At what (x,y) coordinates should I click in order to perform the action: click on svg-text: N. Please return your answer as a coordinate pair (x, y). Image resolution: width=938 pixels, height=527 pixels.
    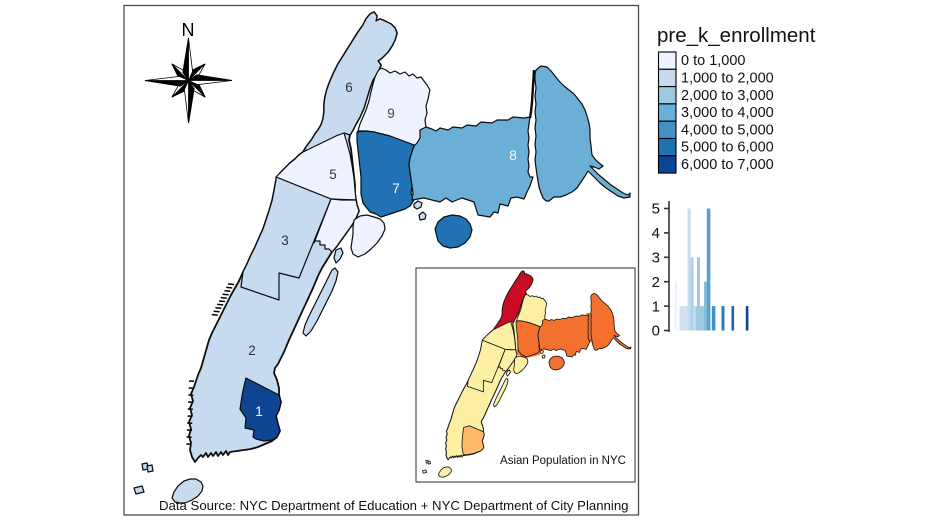
    Looking at the image, I should click on (188, 30).